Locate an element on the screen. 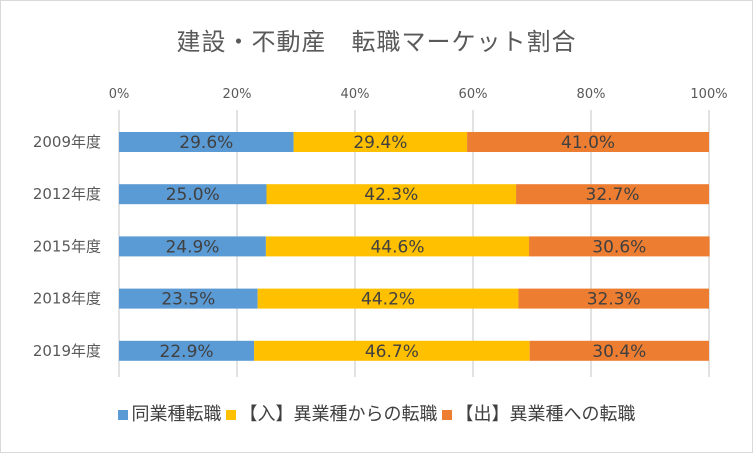  data-label: 24.9% is located at coordinates (192, 247).